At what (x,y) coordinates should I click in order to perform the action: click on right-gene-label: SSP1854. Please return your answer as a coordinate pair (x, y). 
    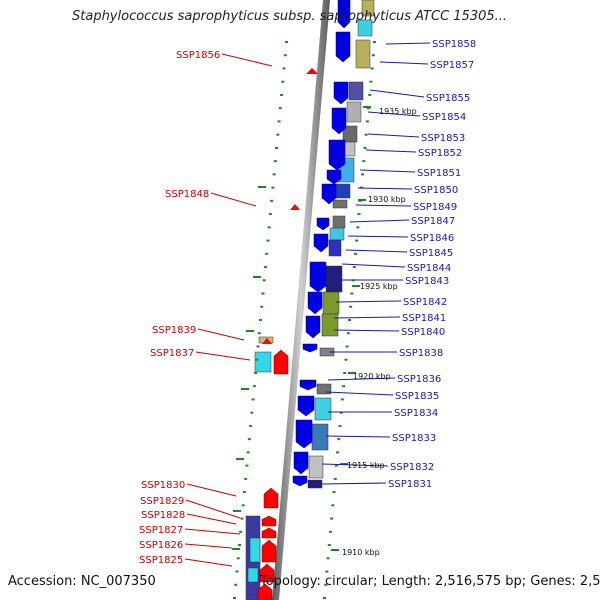
    Looking at the image, I should click on (444, 117).